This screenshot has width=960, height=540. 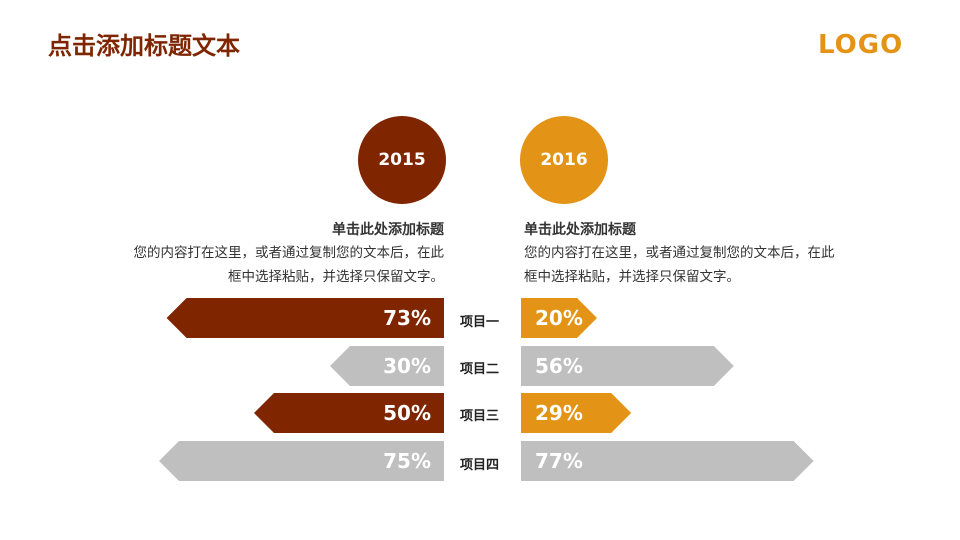 What do you see at coordinates (407, 413) in the screenshot?
I see `left-bar-value-3: 50%` at bounding box center [407, 413].